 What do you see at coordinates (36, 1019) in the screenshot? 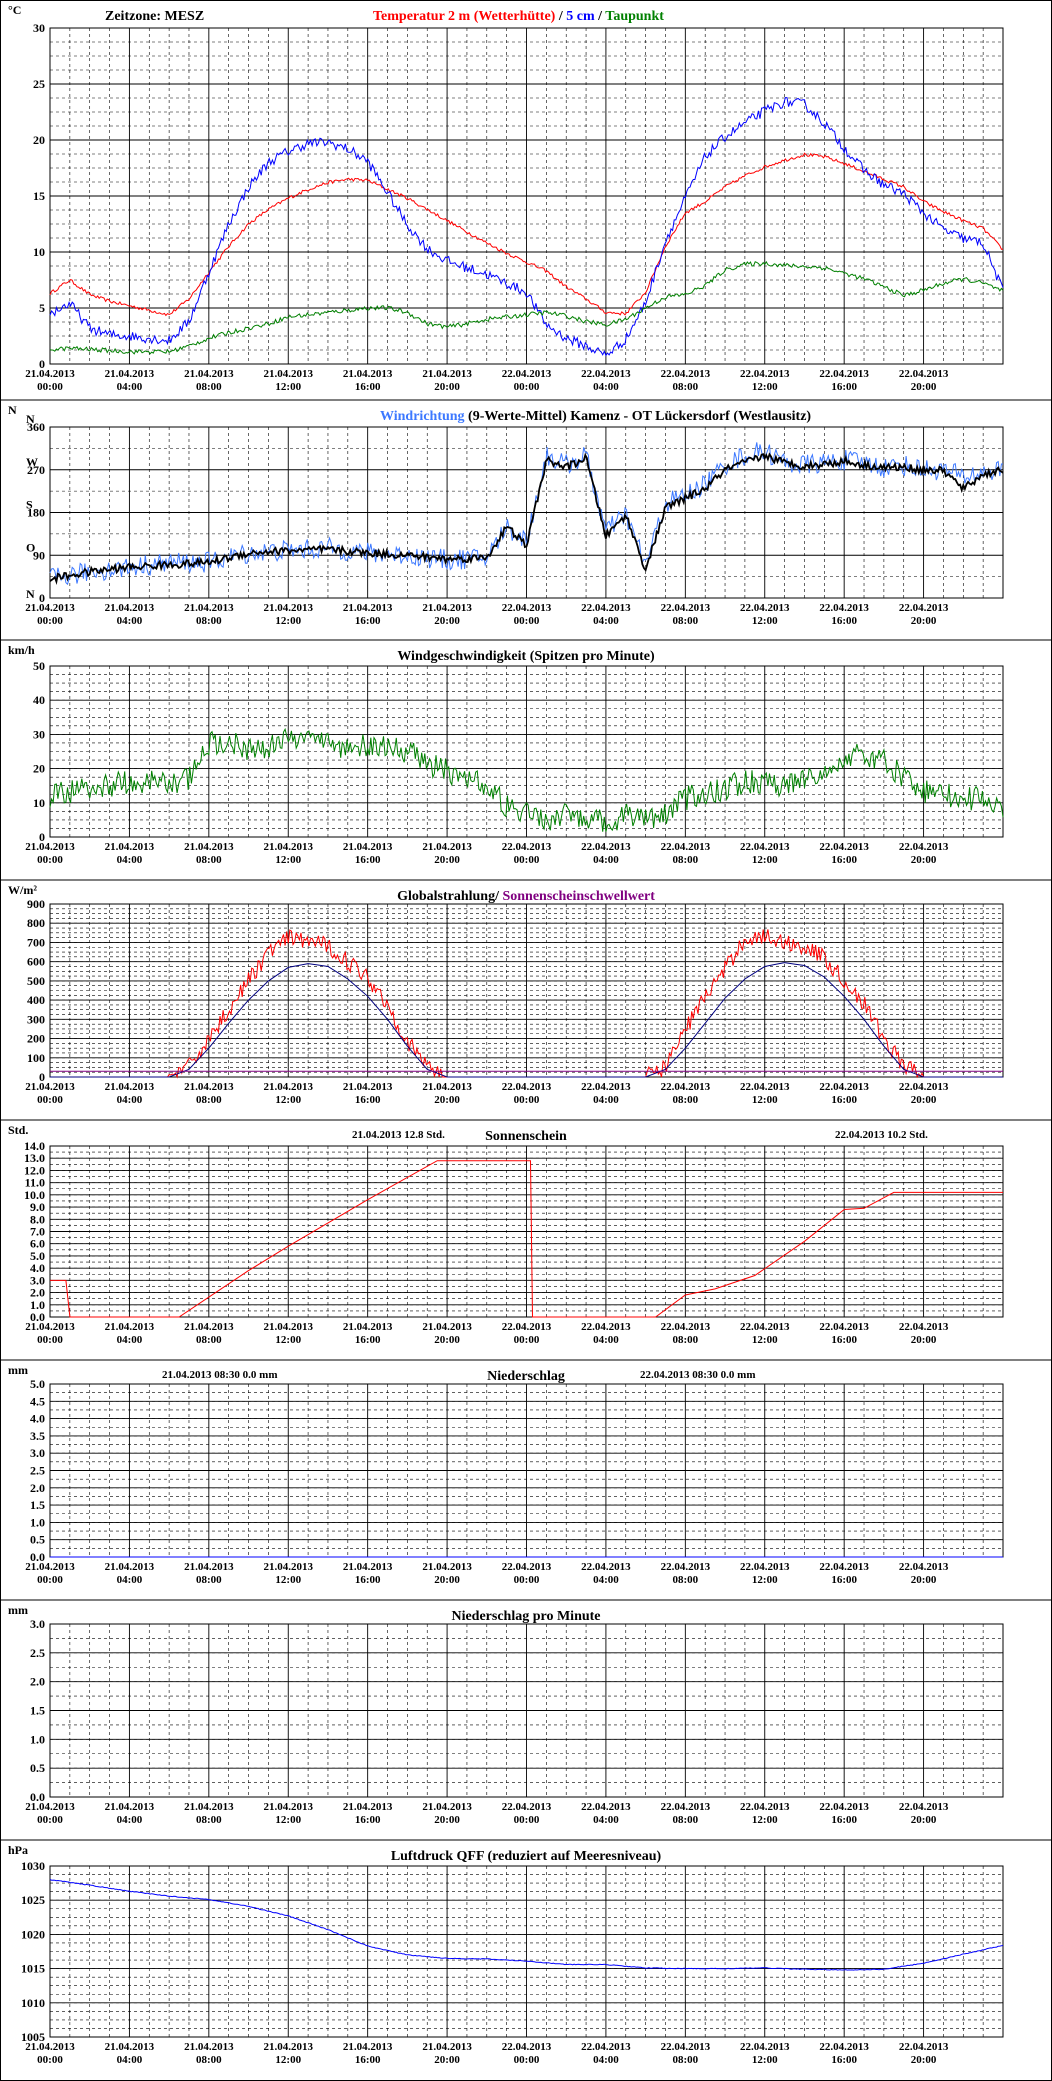
I see `y-tick-label: 300` at bounding box center [36, 1019].